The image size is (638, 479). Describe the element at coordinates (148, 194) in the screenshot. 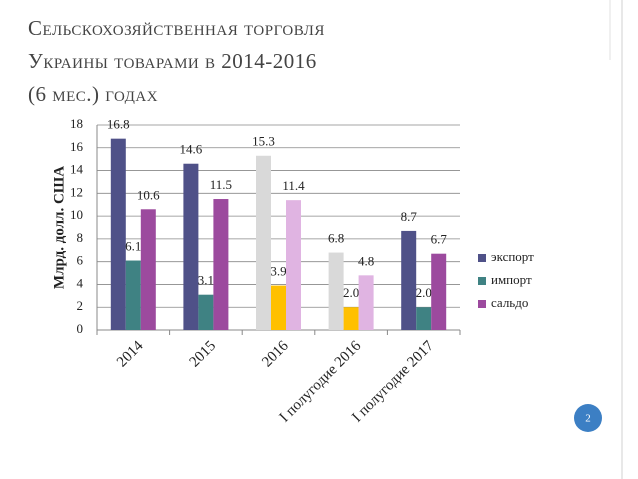

I see `value-label: 10.6` at that location.